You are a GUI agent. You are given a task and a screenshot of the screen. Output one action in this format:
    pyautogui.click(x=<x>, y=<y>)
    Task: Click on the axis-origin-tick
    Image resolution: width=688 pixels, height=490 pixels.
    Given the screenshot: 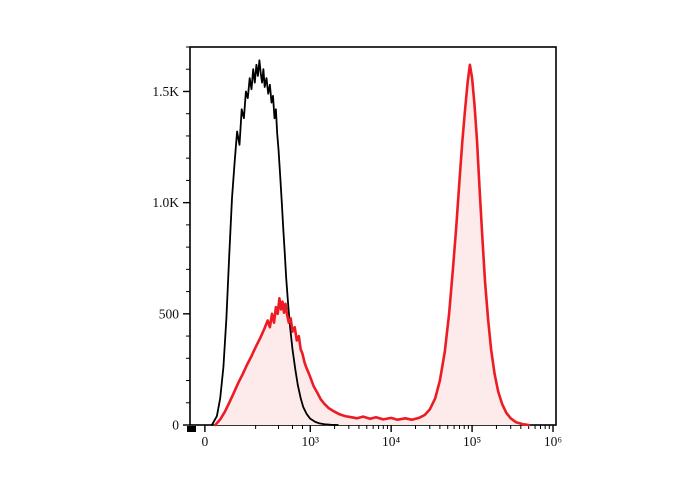 What is the action you would take?
    pyautogui.click(x=191, y=429)
    